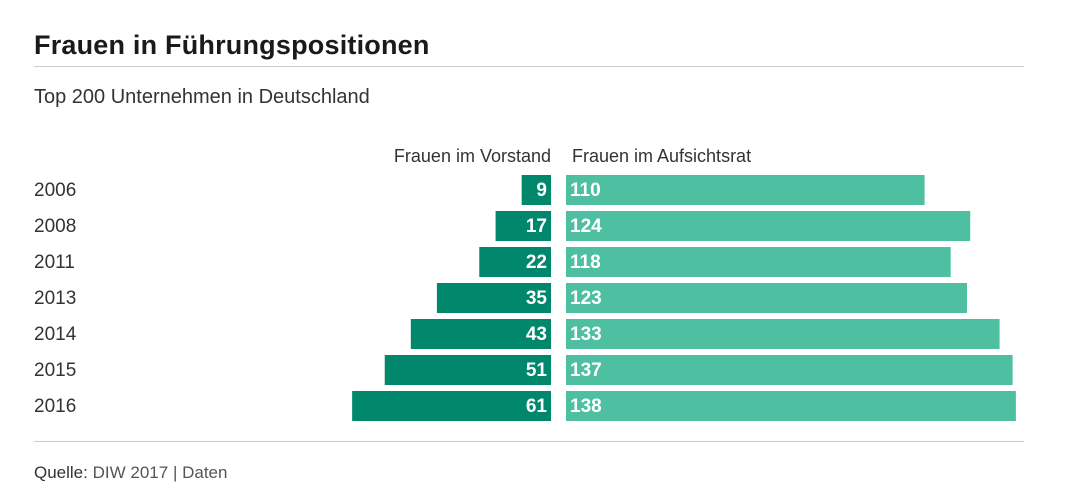 Image resolution: width=1065 pixels, height=503 pixels. I want to click on value-label-vorstand: 35, so click(537, 298).